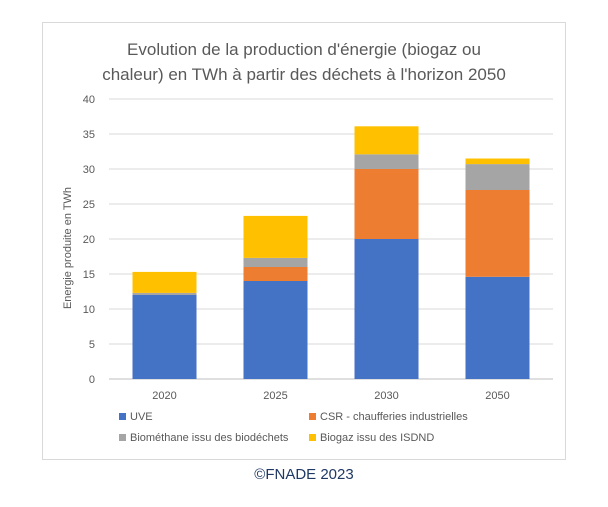 This screenshot has height=507, width=608. What do you see at coordinates (92, 380) in the screenshot?
I see `y-tick-label: 0` at bounding box center [92, 380].